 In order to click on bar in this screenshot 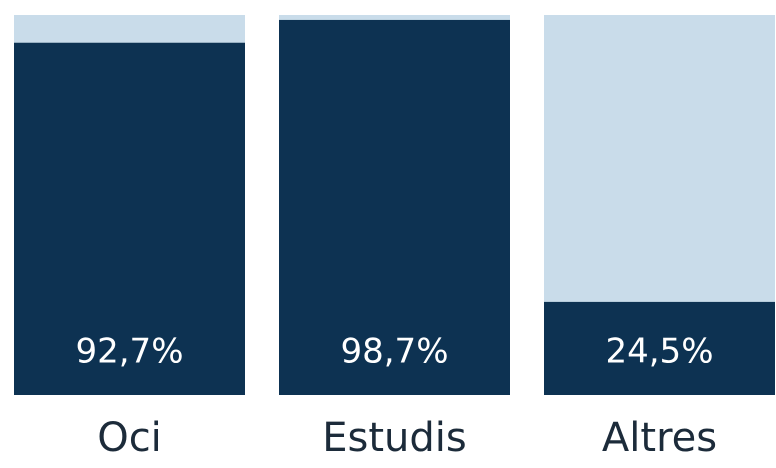, I will do `click(659, 348)`.